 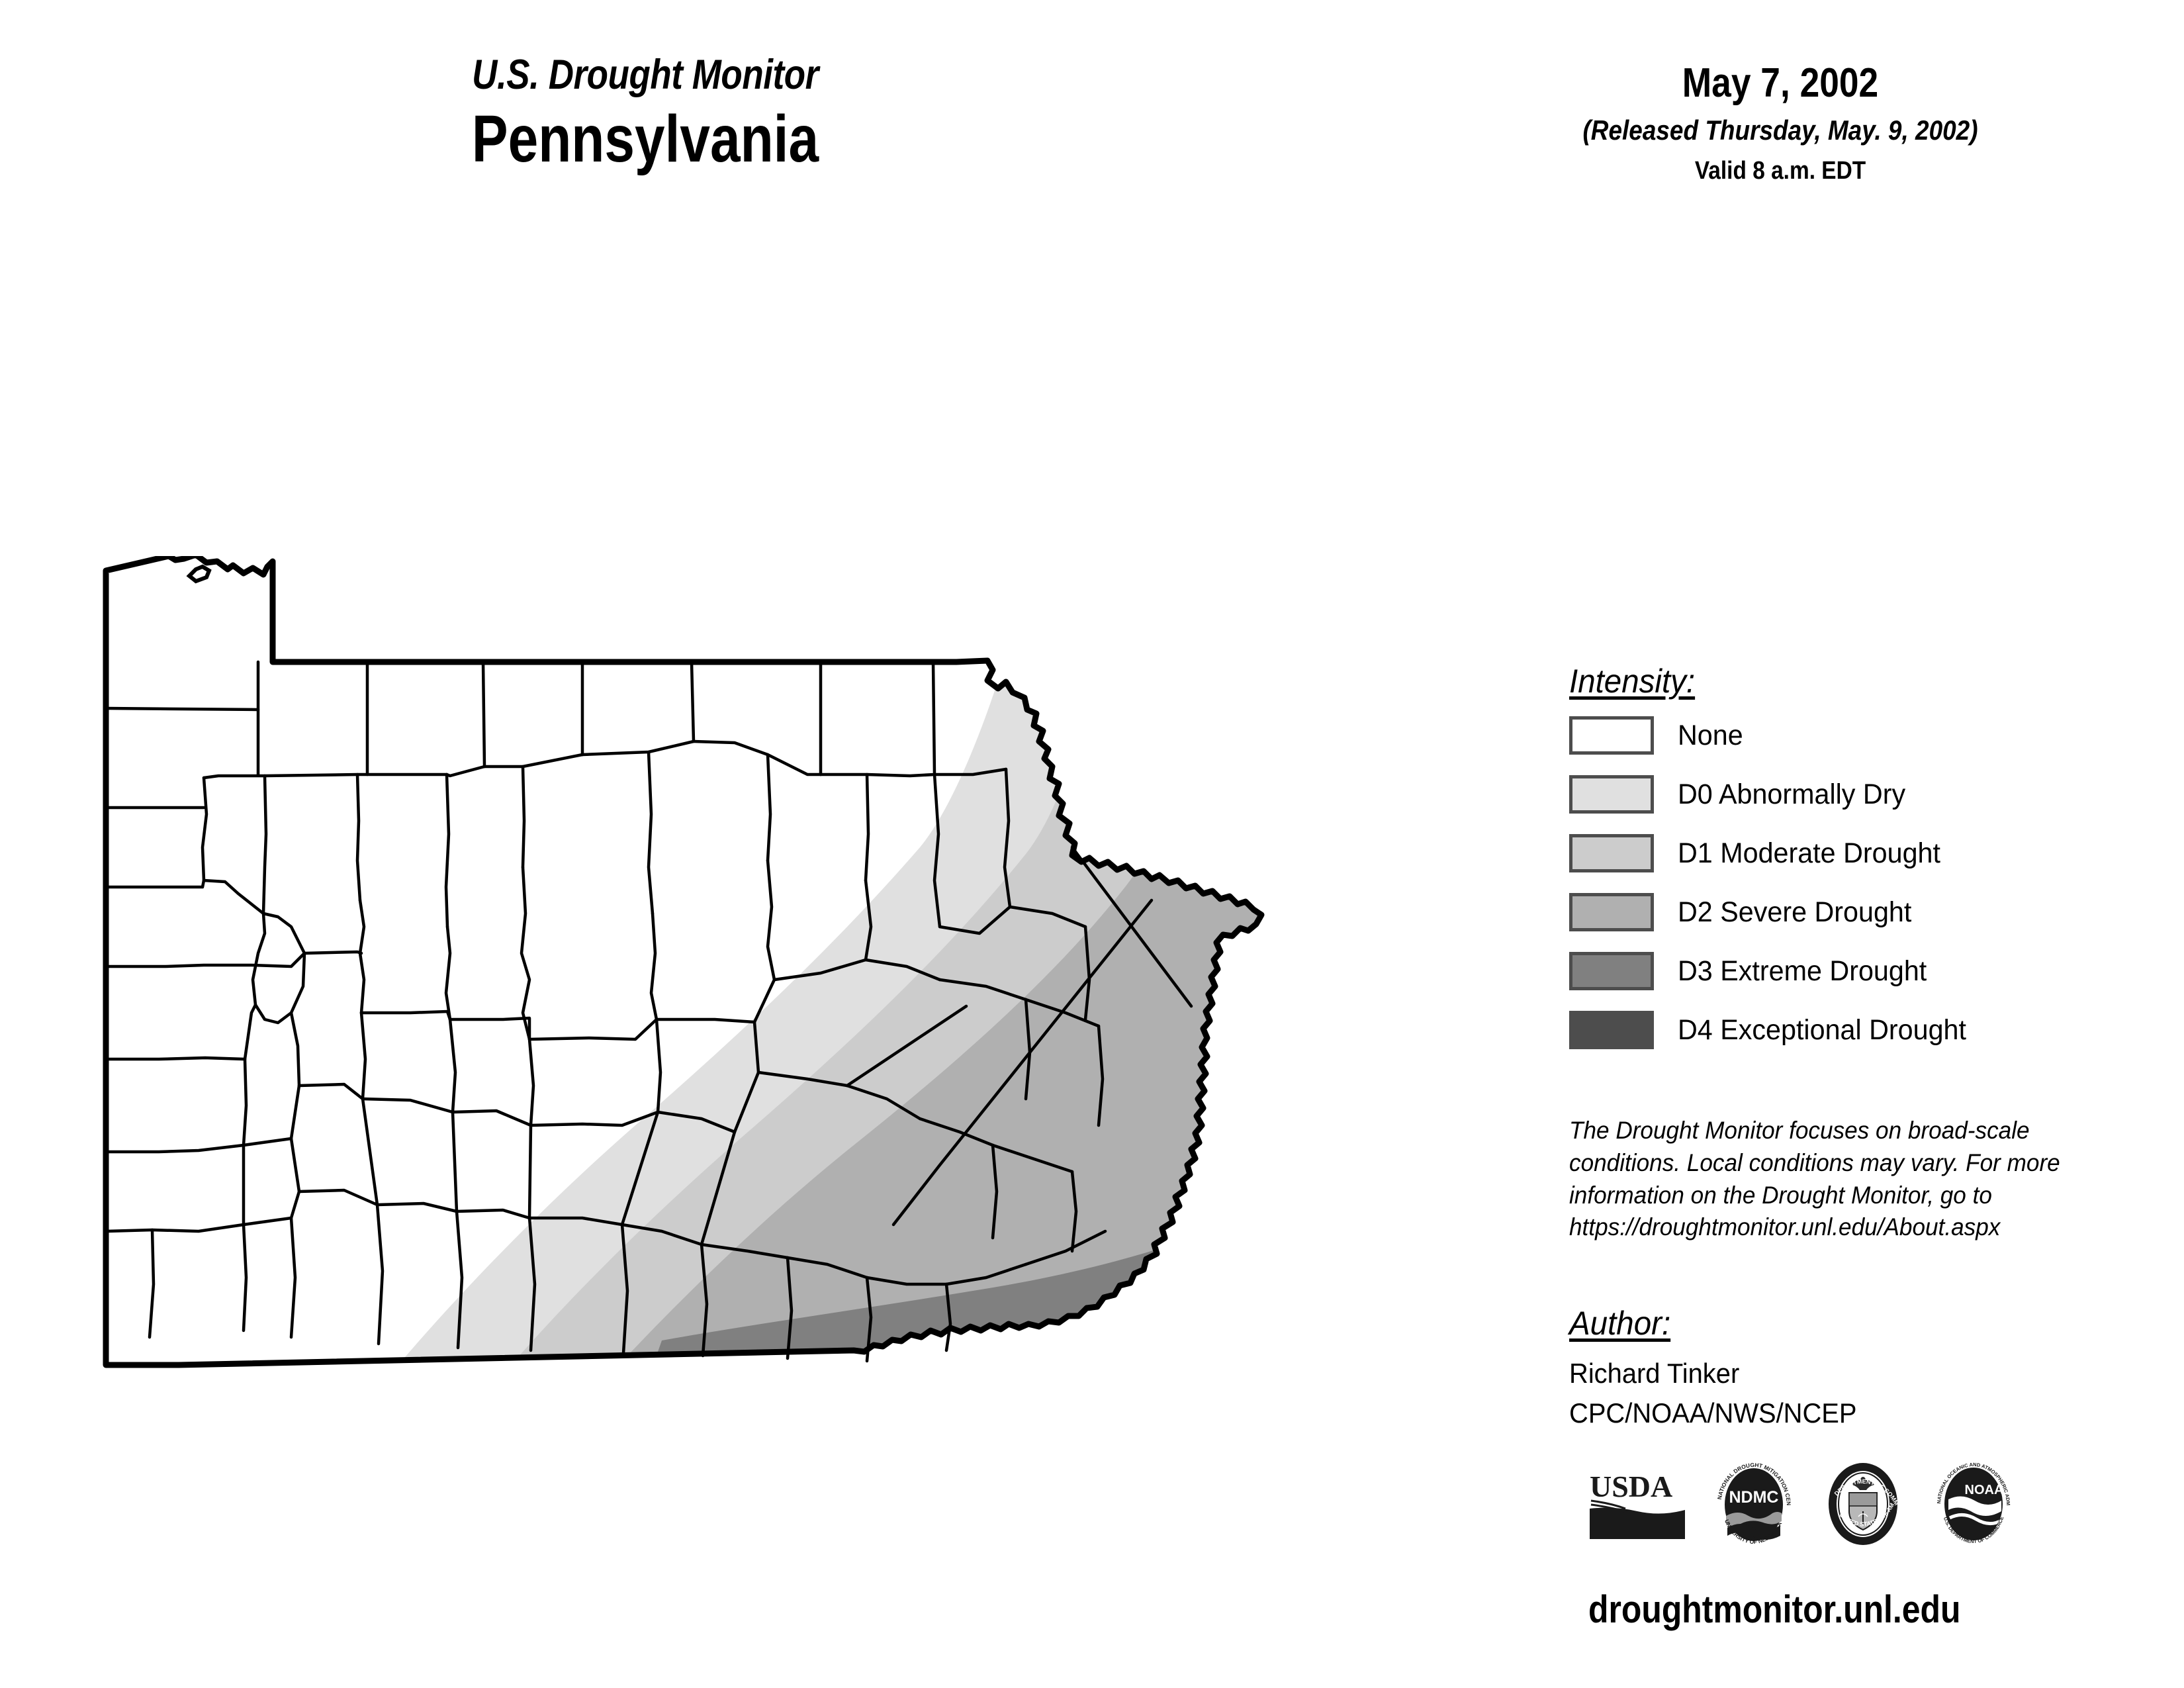 I want to click on legend-label-d2: D2 Severe Drought, so click(x=1795, y=912).